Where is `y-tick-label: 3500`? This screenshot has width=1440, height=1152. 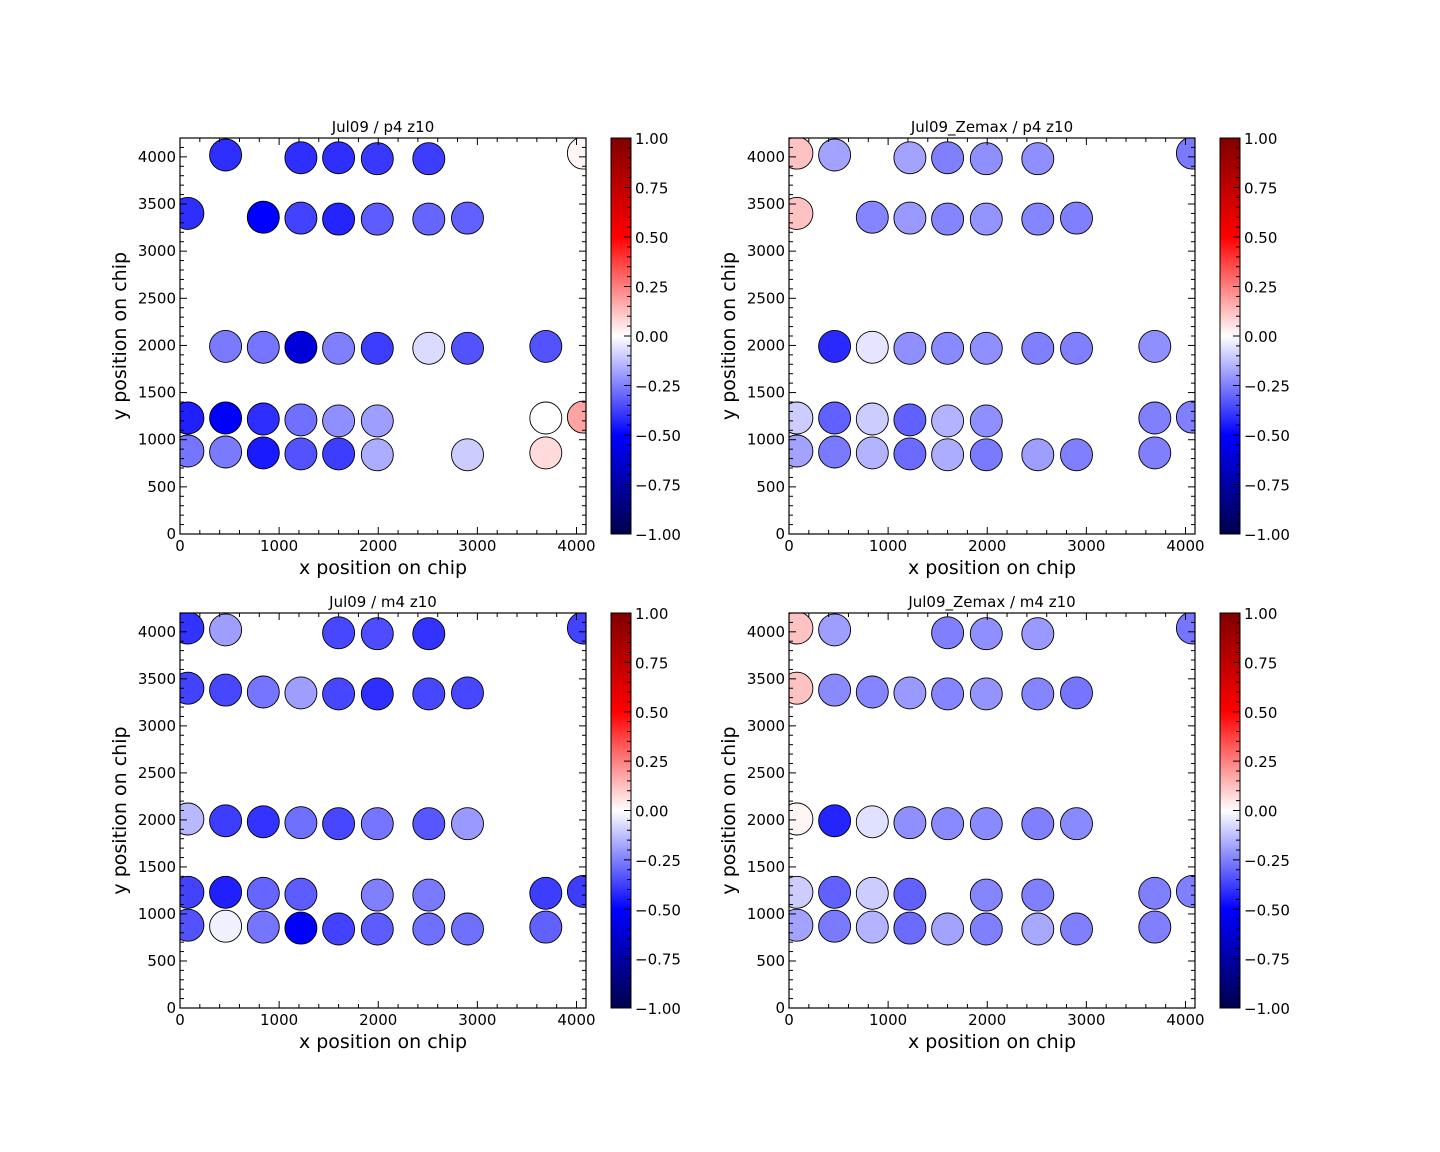
y-tick-label: 3500 is located at coordinates (157, 679).